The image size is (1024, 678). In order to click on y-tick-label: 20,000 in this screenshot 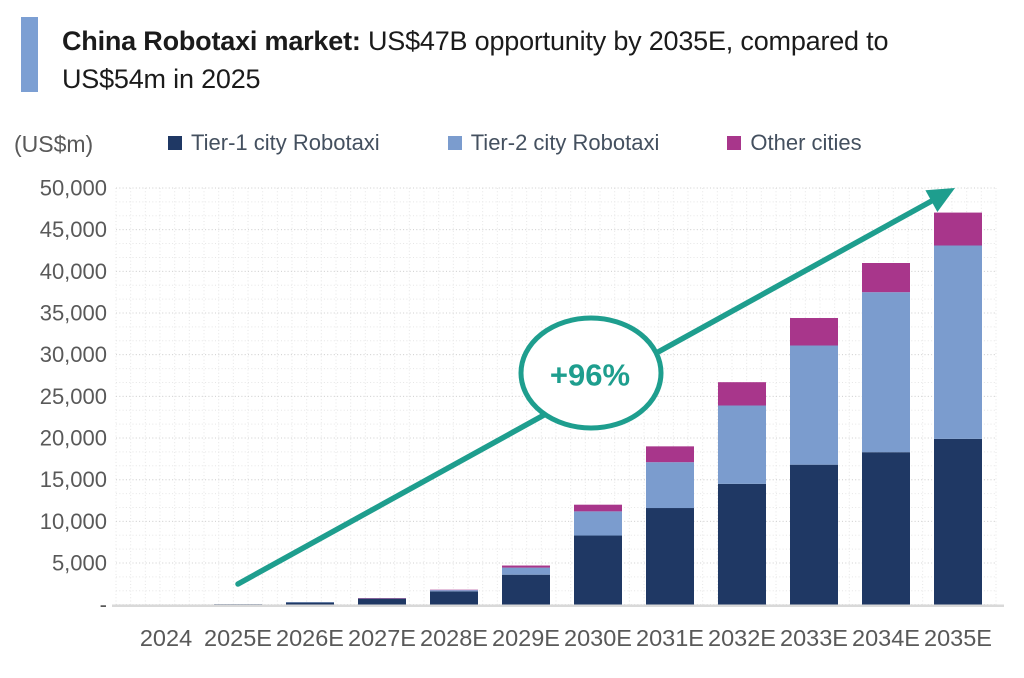, I will do `click(73, 438)`.